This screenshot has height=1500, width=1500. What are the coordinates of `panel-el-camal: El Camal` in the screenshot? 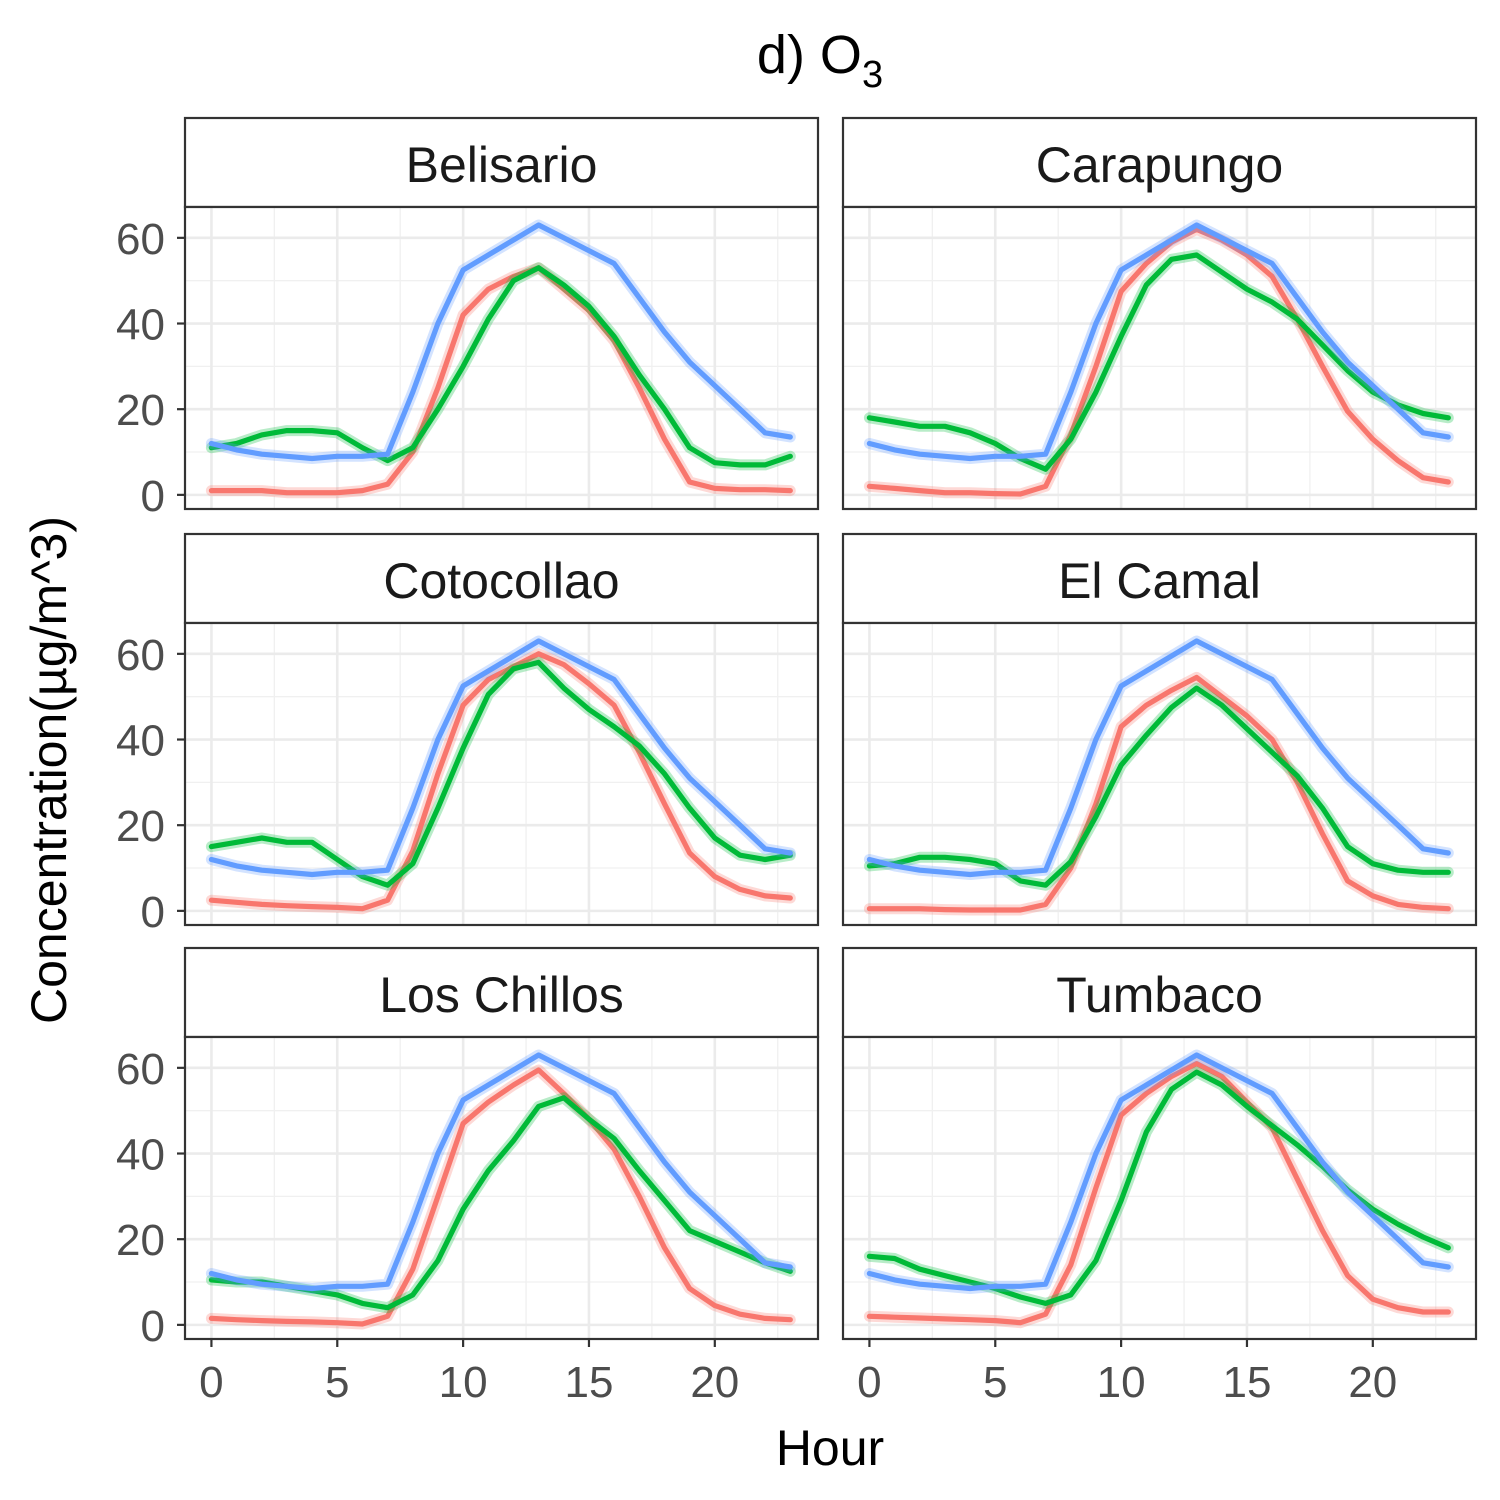 It's located at (1159, 729).